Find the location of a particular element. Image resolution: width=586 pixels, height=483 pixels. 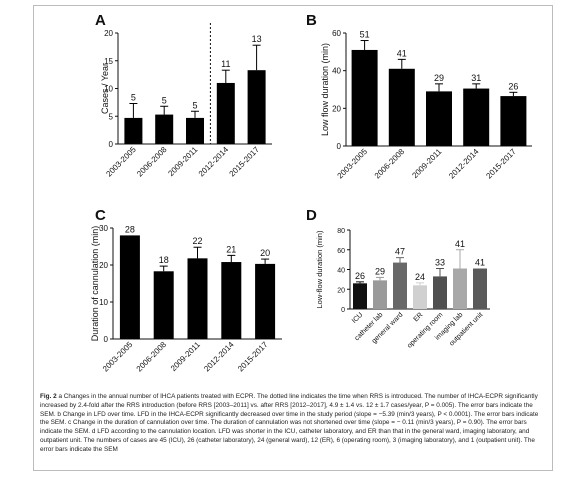

y-axis-label: Cases / Year is located at coordinates (105, 88).